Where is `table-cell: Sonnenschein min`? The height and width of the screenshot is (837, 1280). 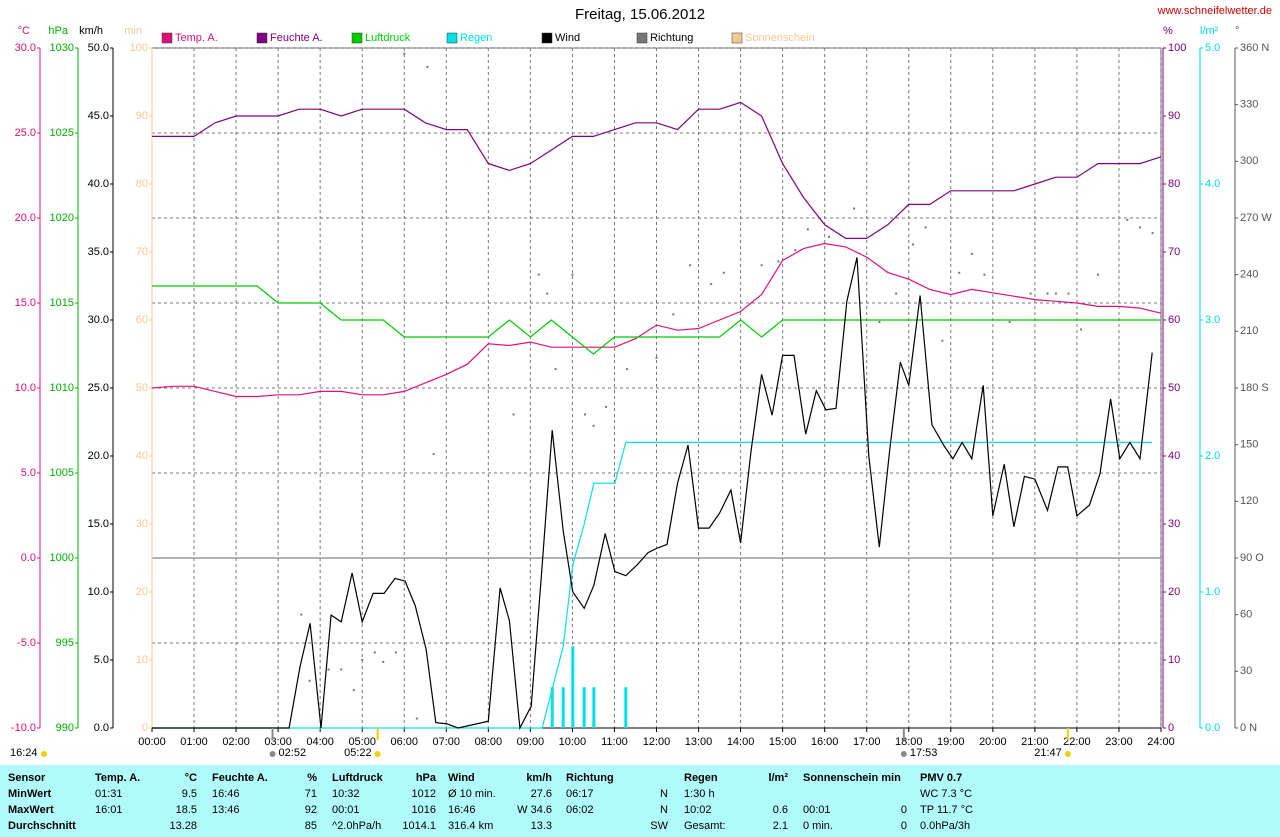
table-cell: Sonnenschein min is located at coordinates (852, 778).